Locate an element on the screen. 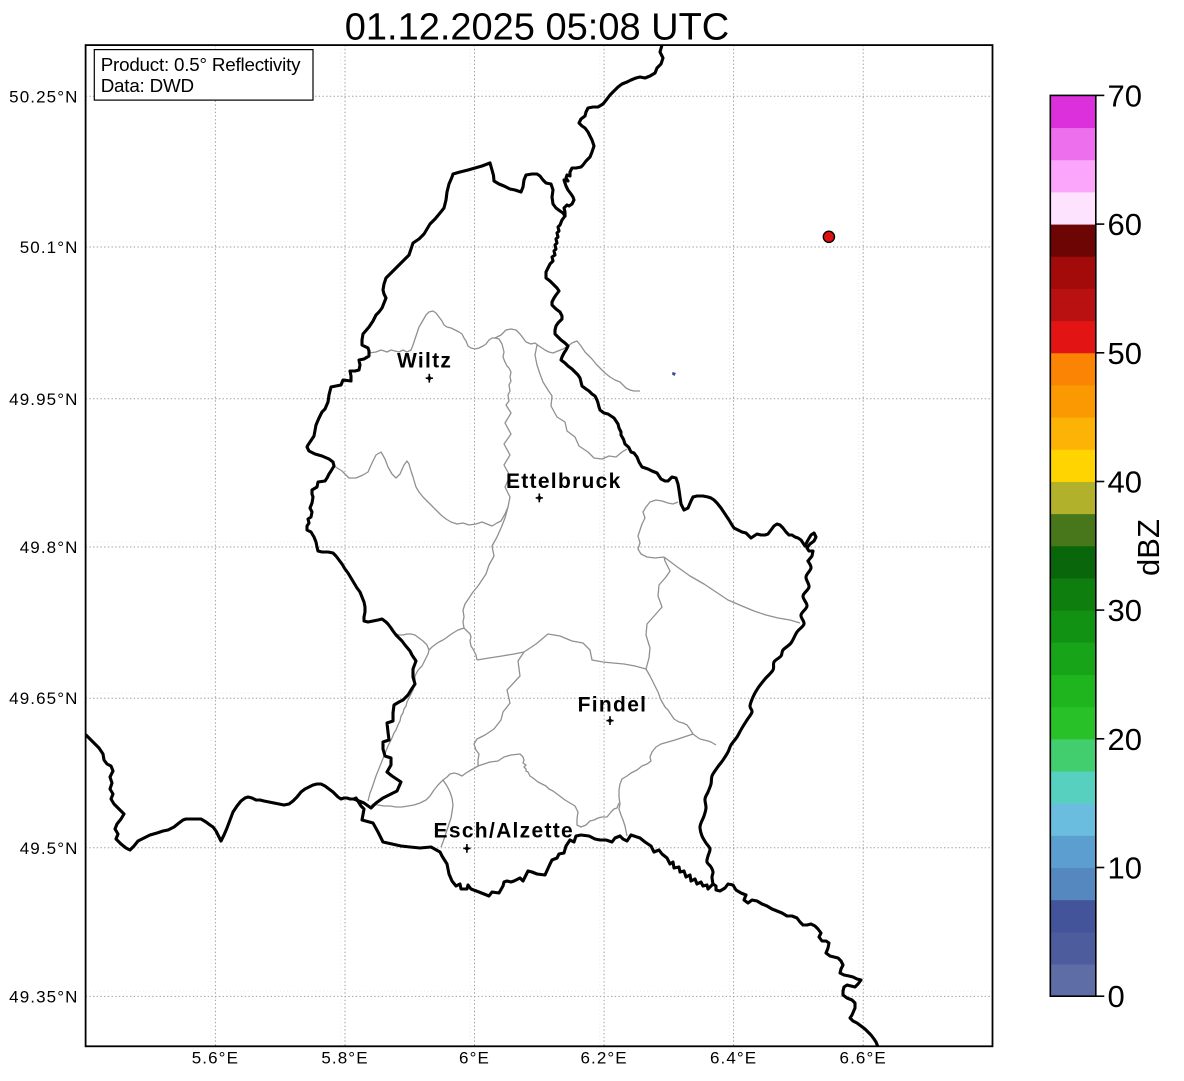  svg-text: 5.8°E is located at coordinates (344, 1058).